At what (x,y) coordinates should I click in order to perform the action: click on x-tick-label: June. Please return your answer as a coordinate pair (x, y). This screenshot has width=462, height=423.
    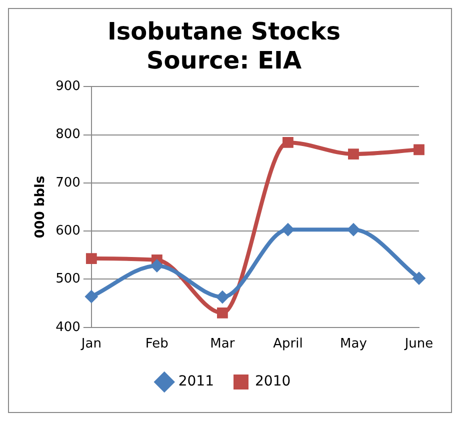
    Looking at the image, I should click on (419, 344).